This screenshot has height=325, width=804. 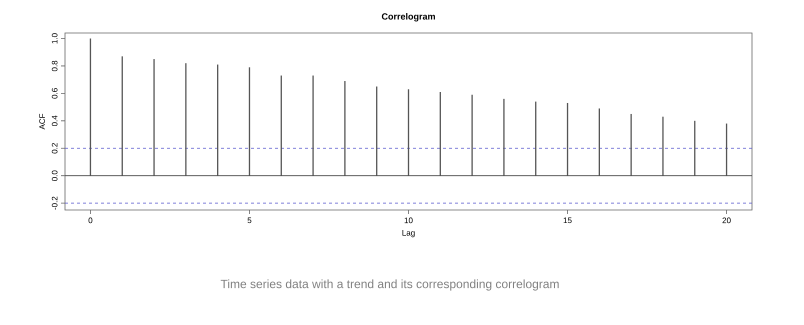 What do you see at coordinates (389, 285) in the screenshot?
I see `text: Time series data with a trend and its corresponding correlogram` at bounding box center [389, 285].